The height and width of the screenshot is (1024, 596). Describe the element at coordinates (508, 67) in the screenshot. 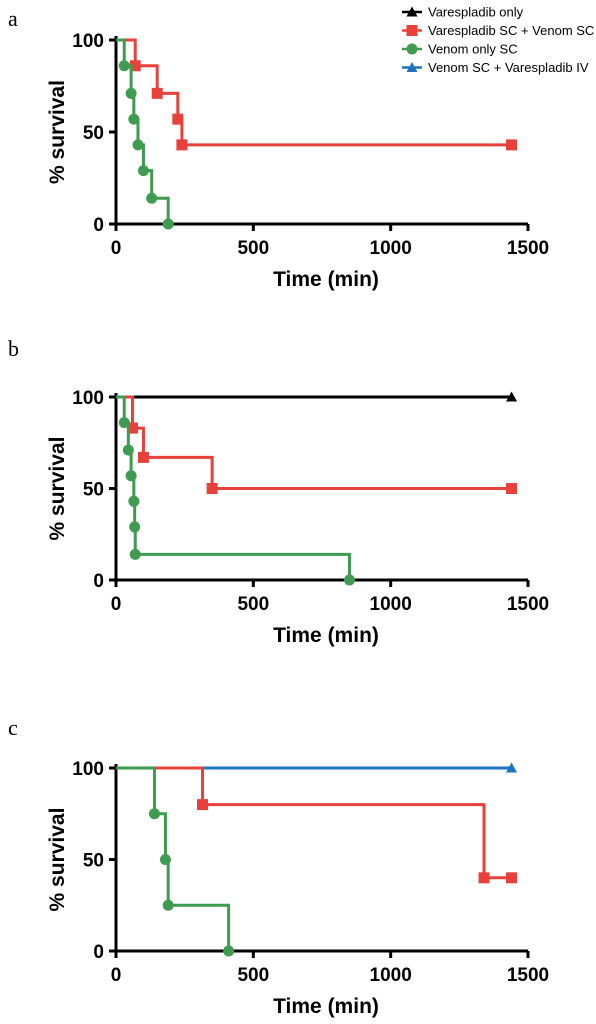

I see `legend-label: Venom SC + Varespladib IV` at that location.